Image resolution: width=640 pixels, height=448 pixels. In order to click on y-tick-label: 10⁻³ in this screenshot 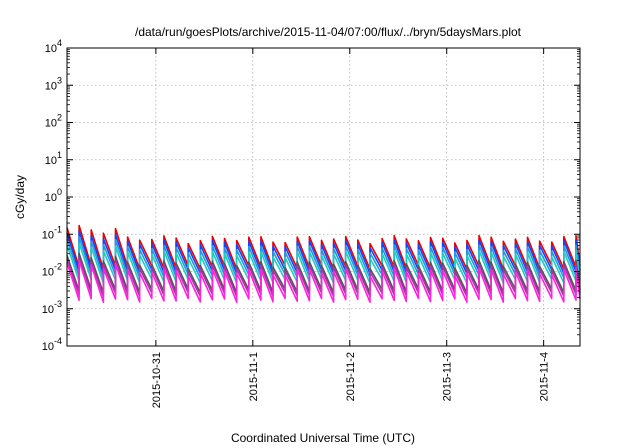, I will do `click(52, 307)`.